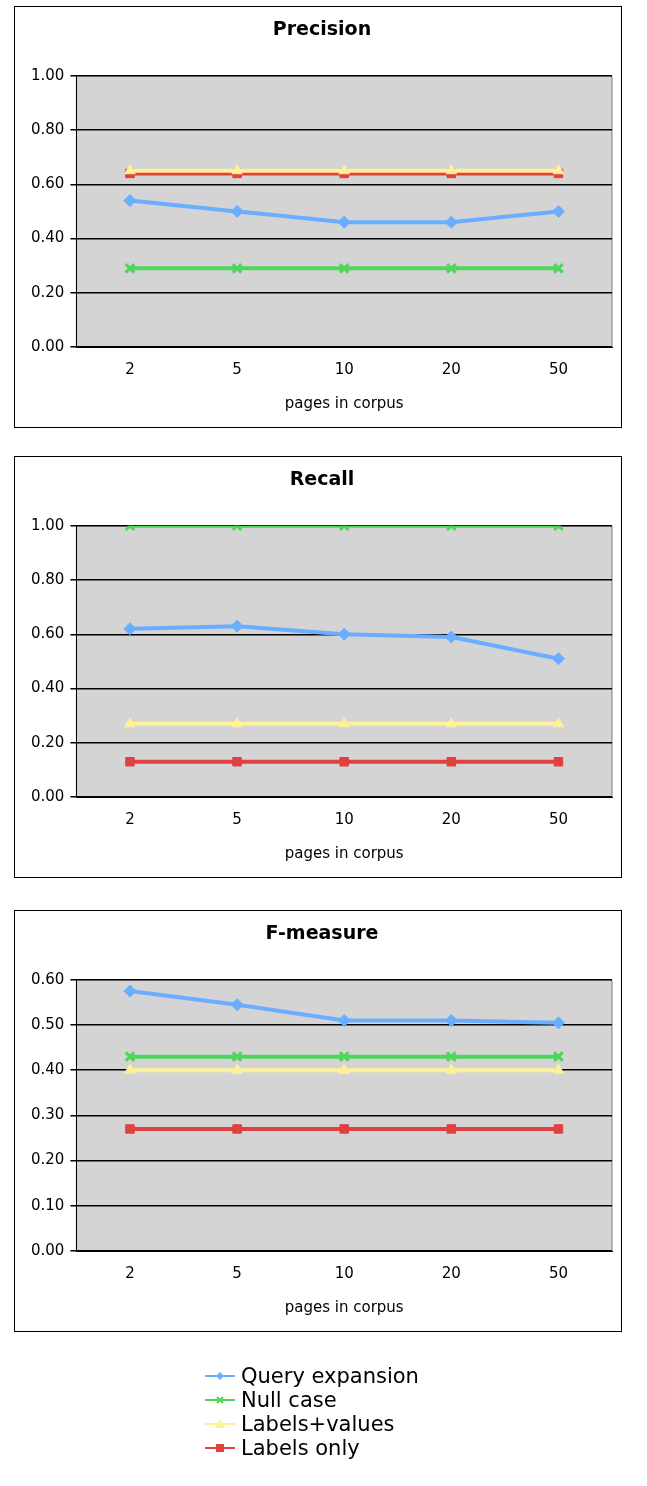 The width and height of the screenshot is (647, 1486). Describe the element at coordinates (289, 1400) in the screenshot. I see `legend-label: Null case` at that location.